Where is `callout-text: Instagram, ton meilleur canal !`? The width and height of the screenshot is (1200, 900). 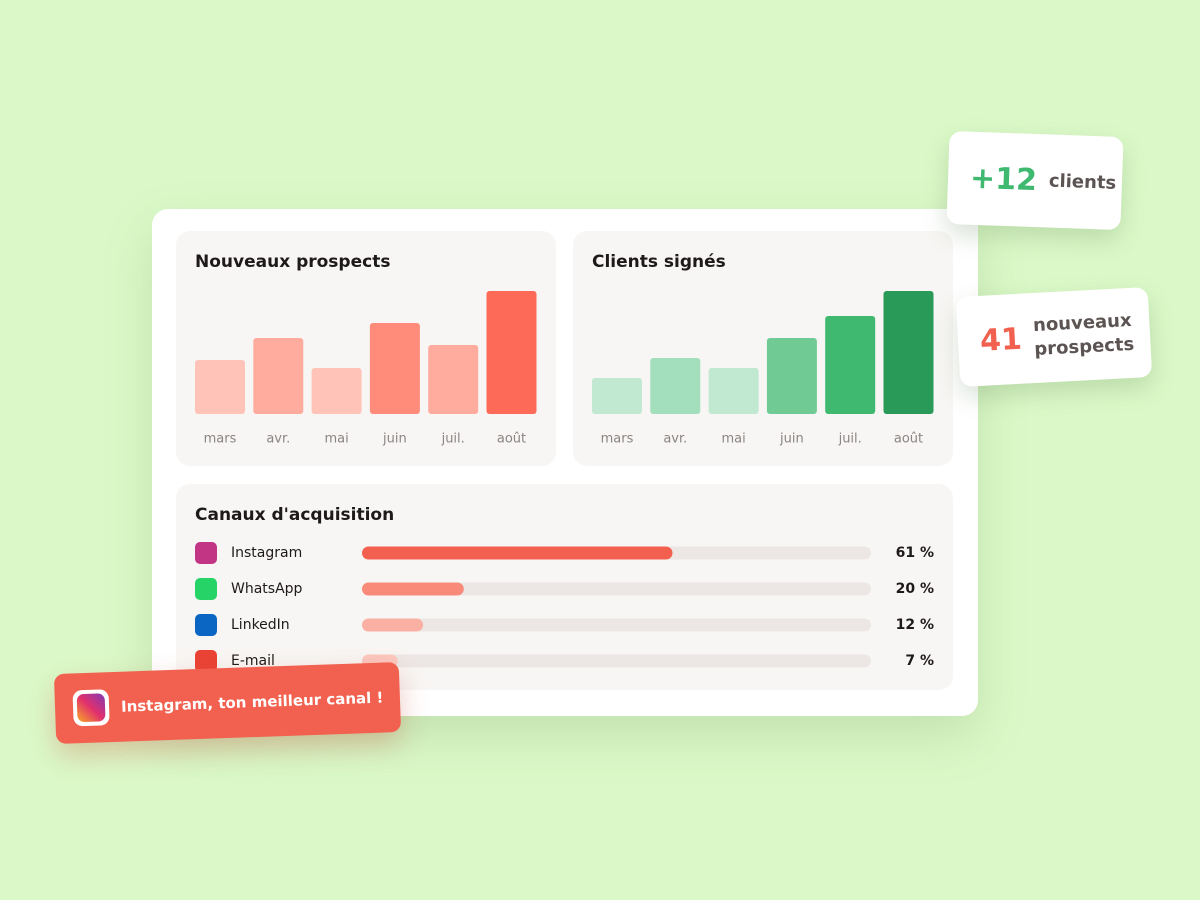
callout-text: Instagram, ton meilleur canal ! is located at coordinates (252, 702).